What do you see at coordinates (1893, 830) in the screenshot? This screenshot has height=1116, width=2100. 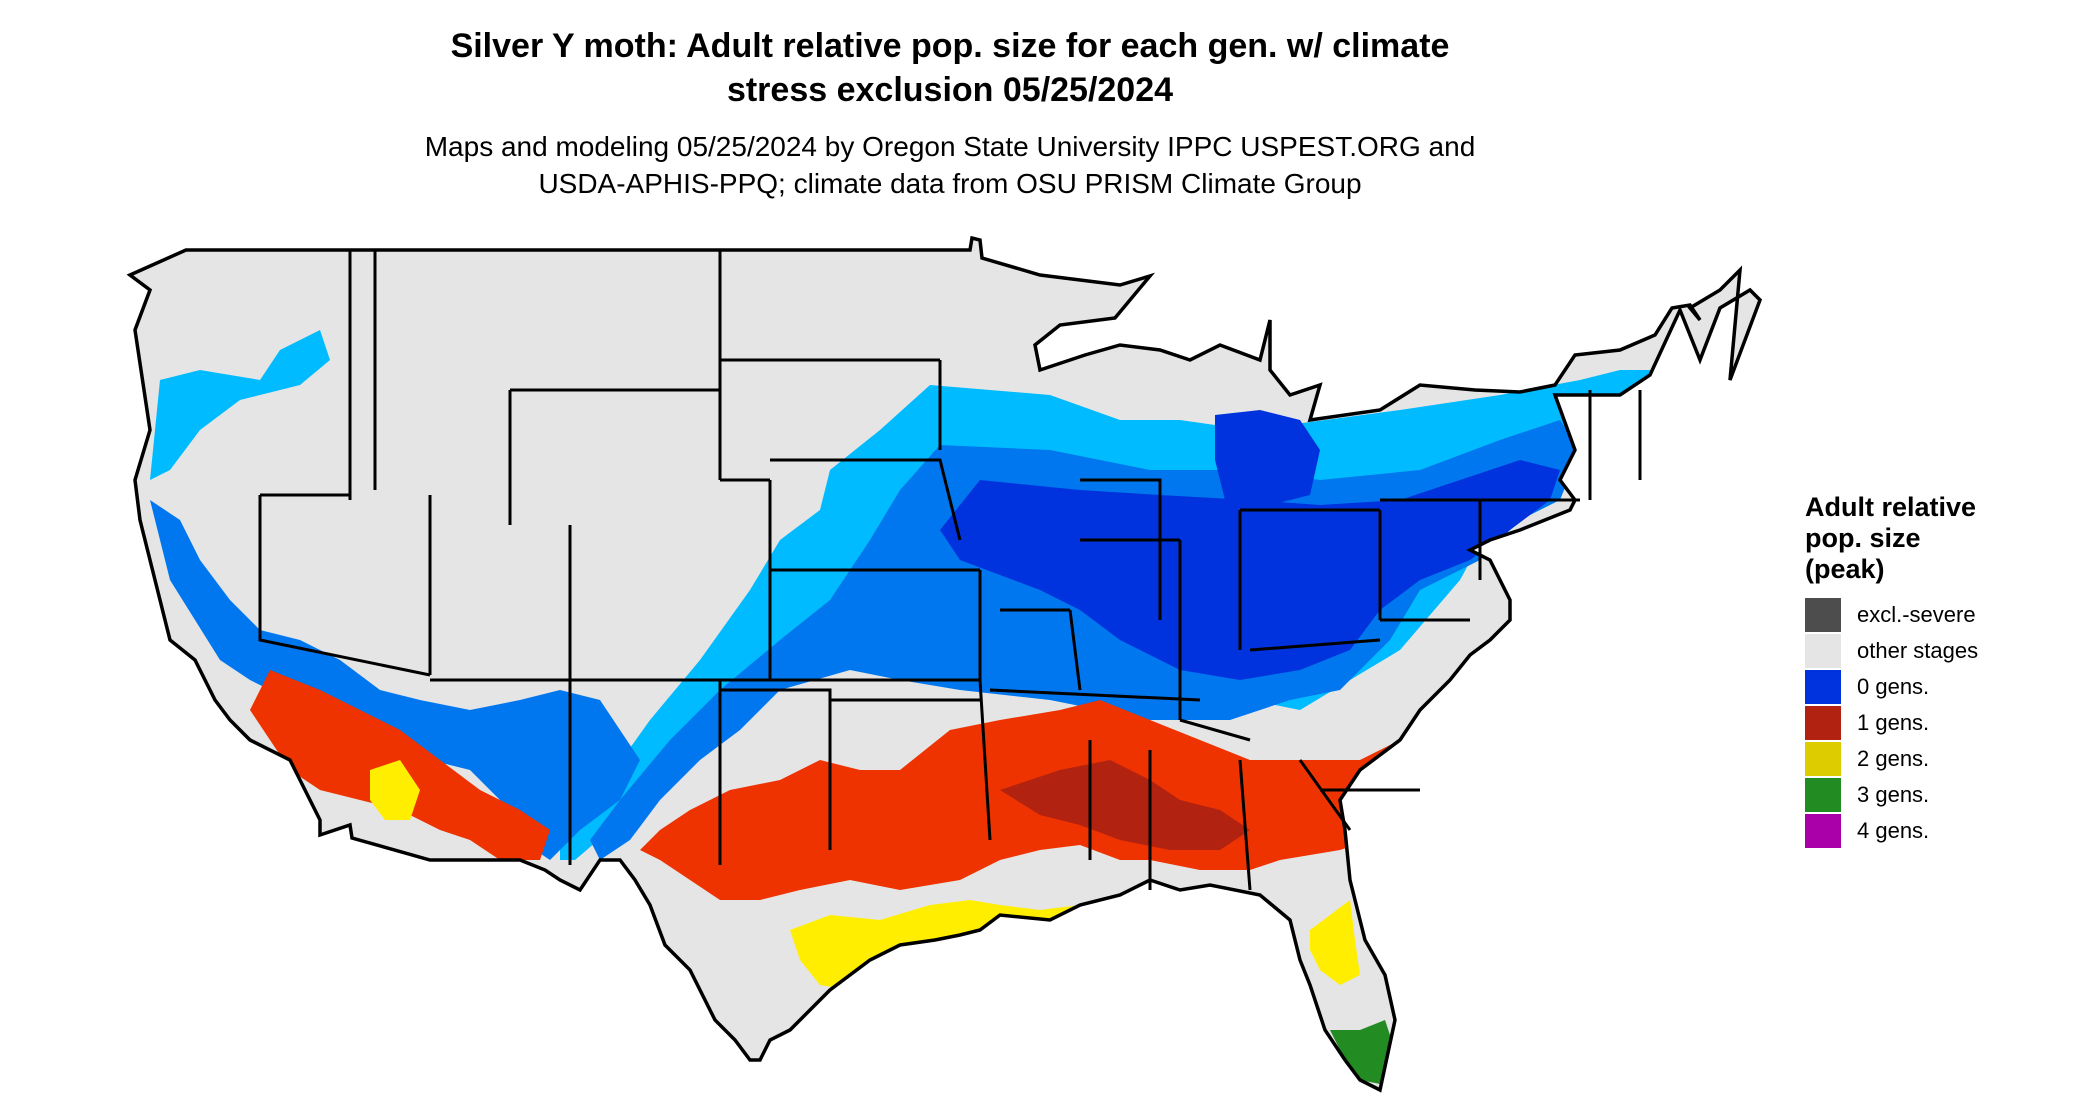 I see `legend-label: 4 gens.` at bounding box center [1893, 830].